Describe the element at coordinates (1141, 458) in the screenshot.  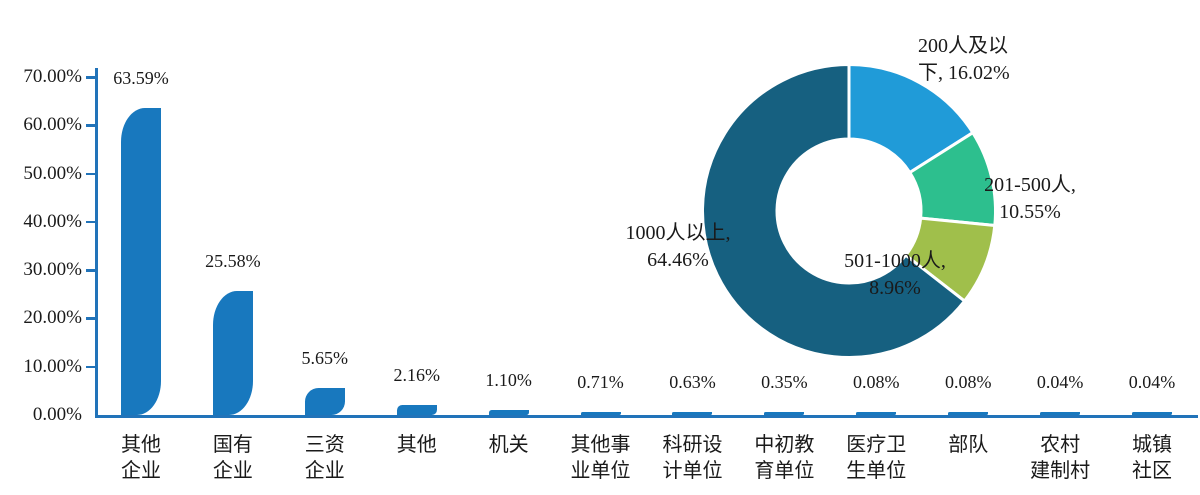
I see `category-label: 城镇 社区` at that location.